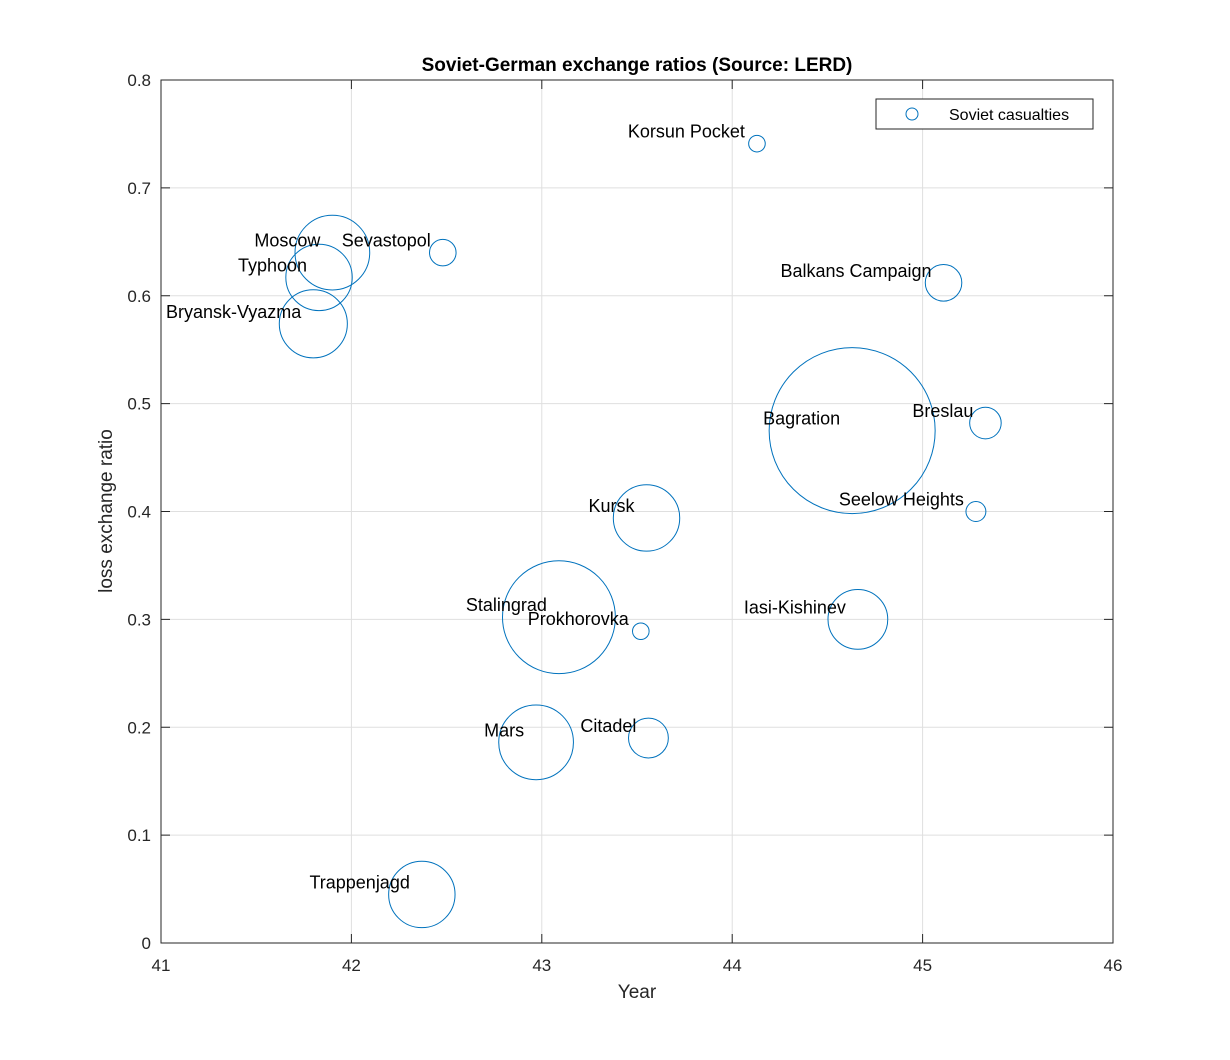  I want to click on y-tick-label: 0, so click(146, 943).